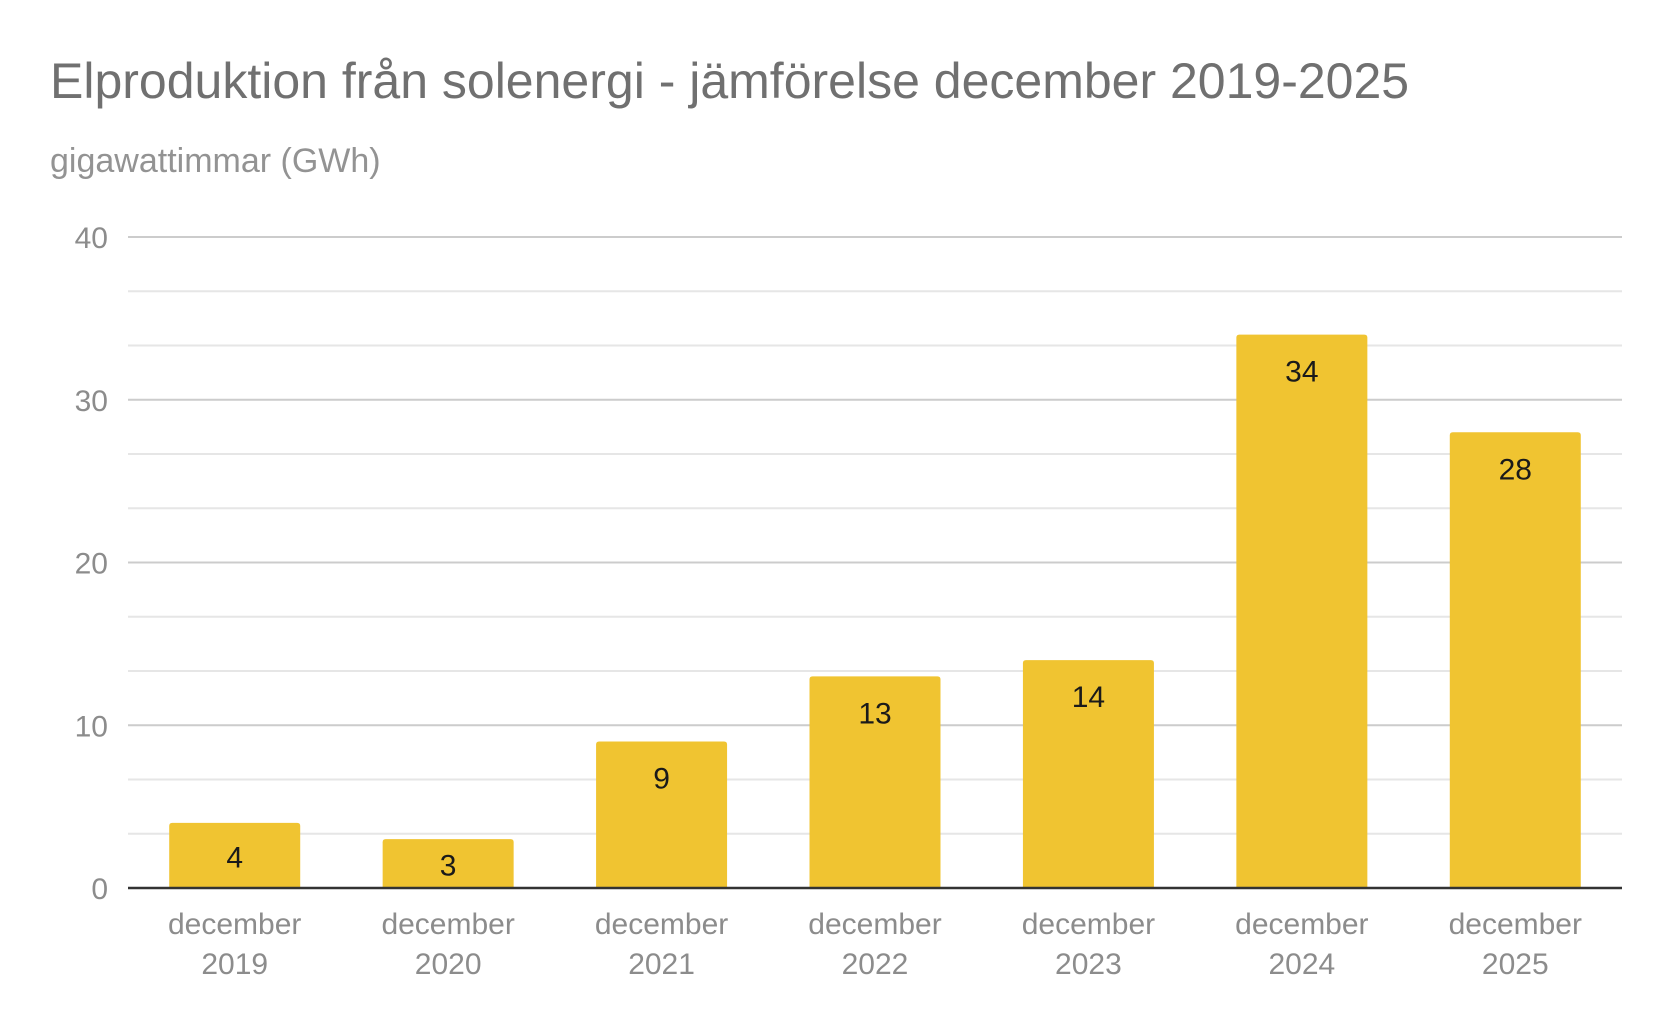  I want to click on data-label: 28, so click(1515, 469).